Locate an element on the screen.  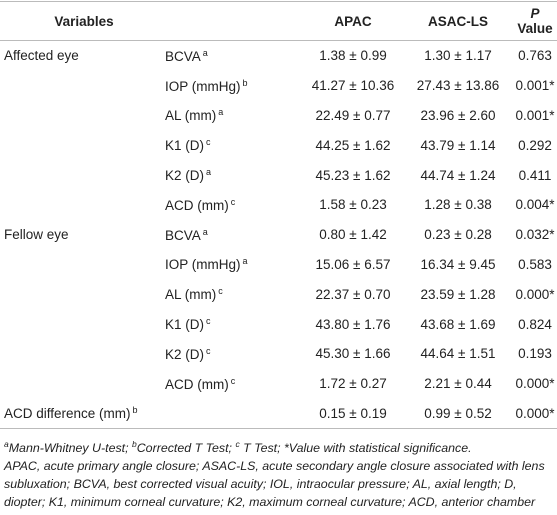
asac-cell: 0.23 ± 0.28 is located at coordinates (458, 235).